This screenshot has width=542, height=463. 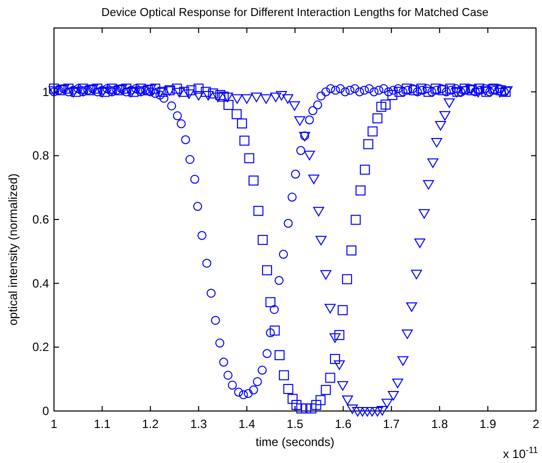 What do you see at coordinates (13, 249) in the screenshot?
I see `y-axis-title: optical intensity (normalized)` at bounding box center [13, 249].